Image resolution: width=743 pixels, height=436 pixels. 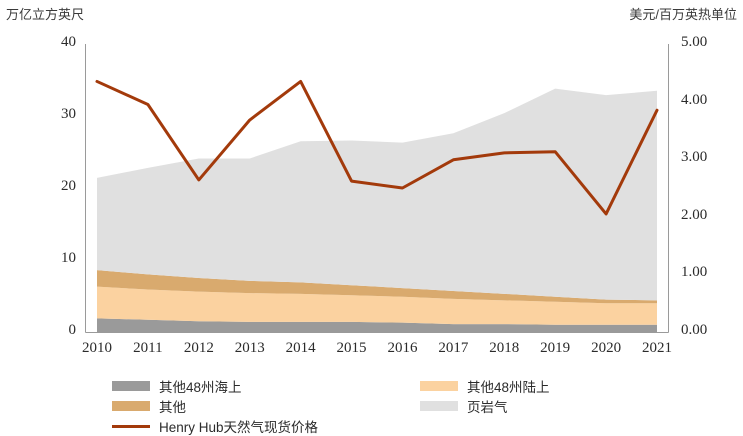 I want to click on legend-onshore: 其他48州陆上, so click(x=485, y=386).